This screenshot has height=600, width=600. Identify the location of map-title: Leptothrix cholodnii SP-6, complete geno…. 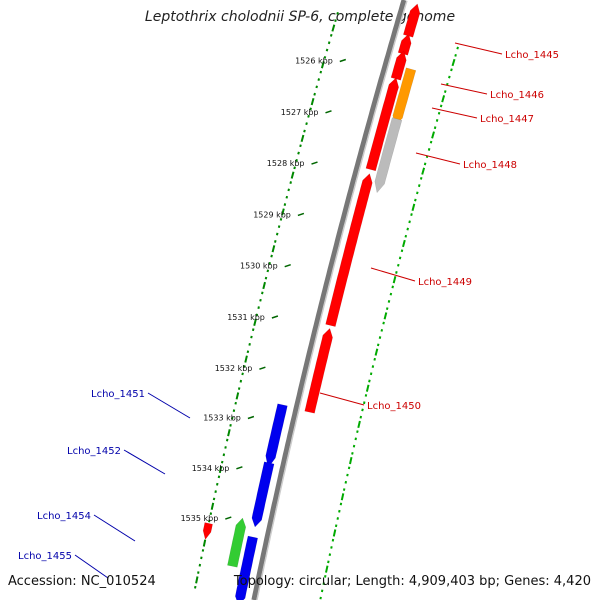
(300, 17).